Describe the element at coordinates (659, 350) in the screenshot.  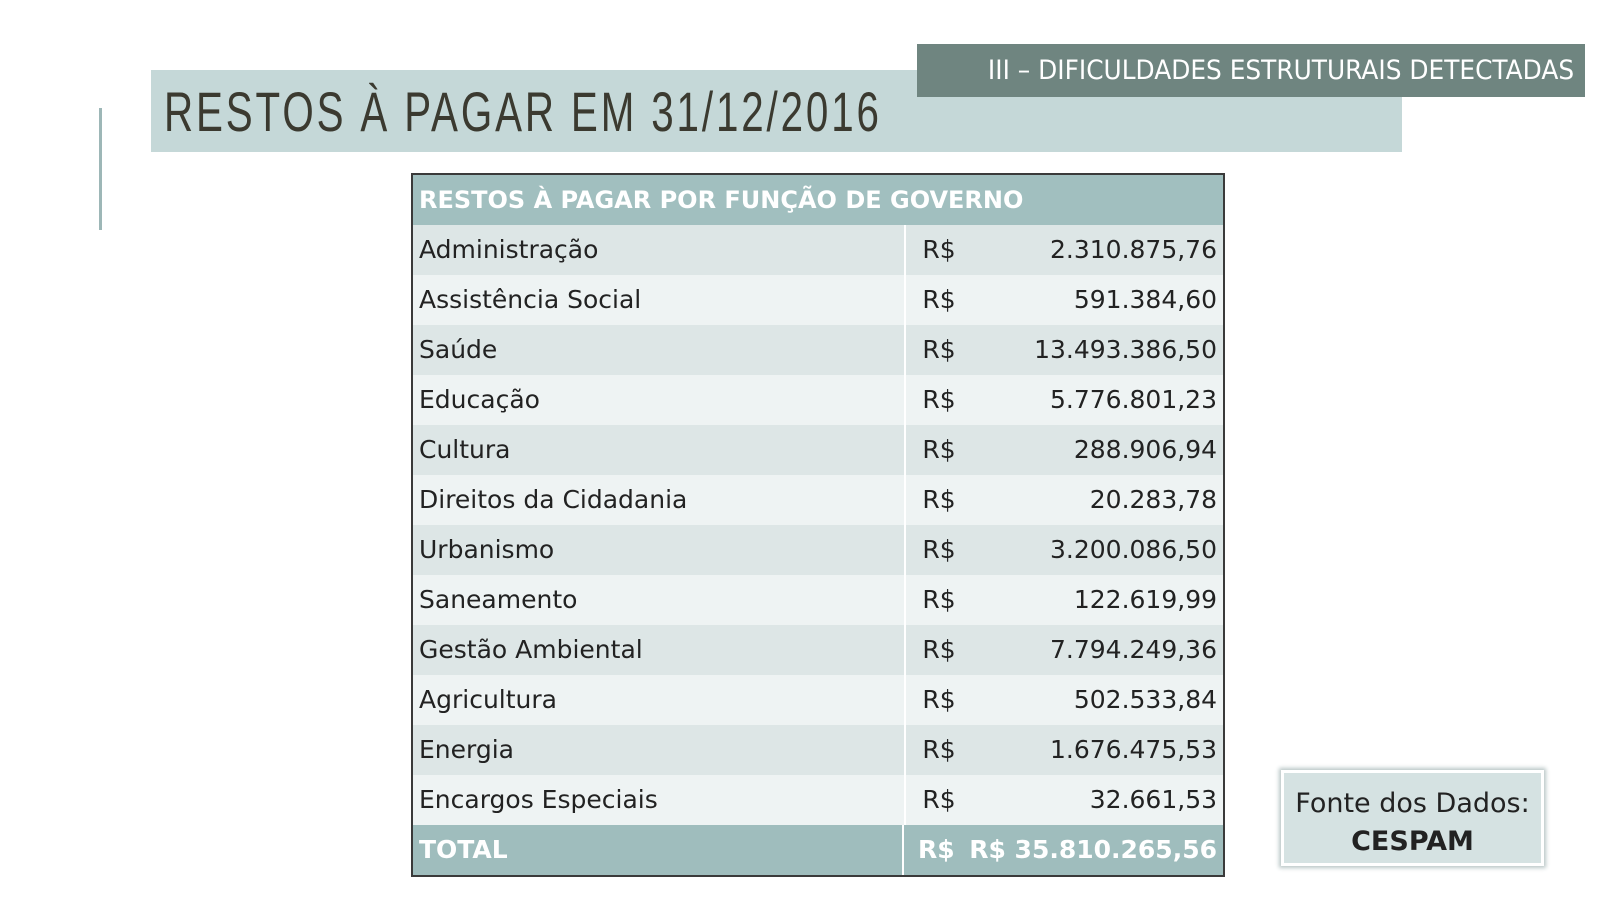
I see `function-name: Saúde` at that location.